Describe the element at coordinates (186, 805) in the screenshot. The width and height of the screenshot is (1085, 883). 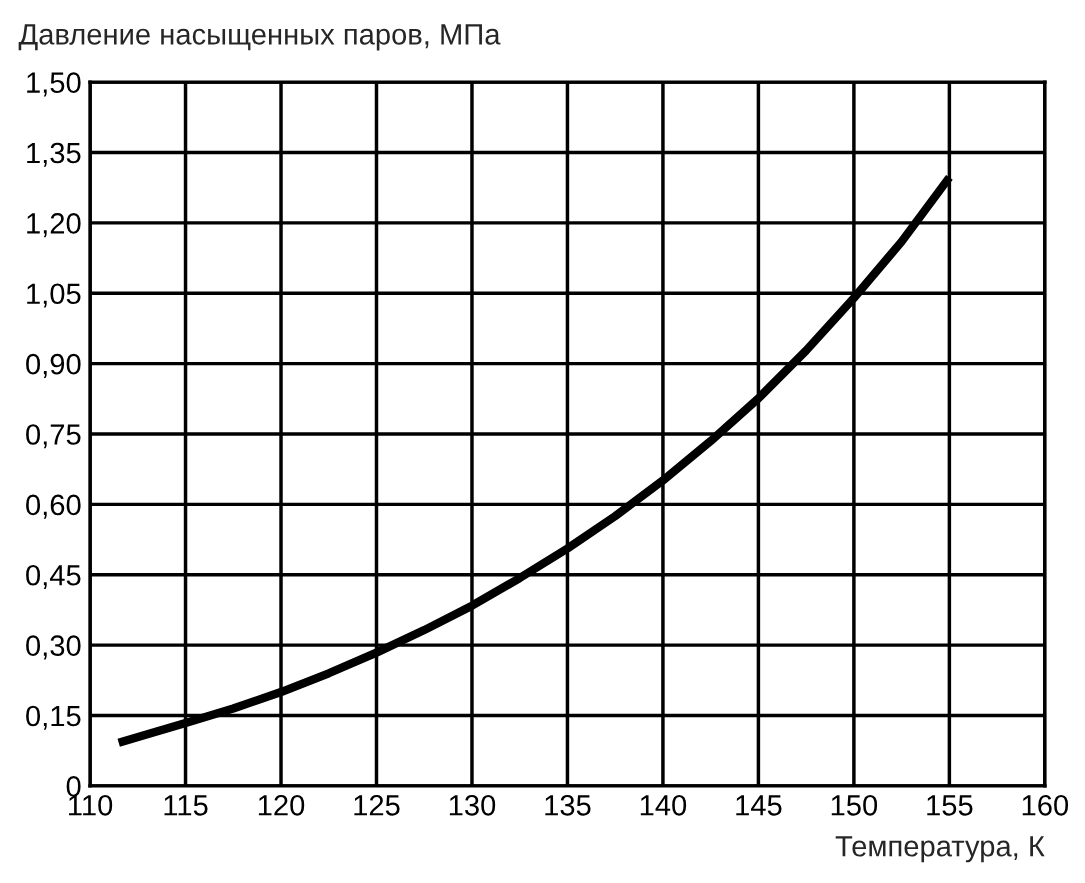
I see `x-tick-label: 115` at that location.